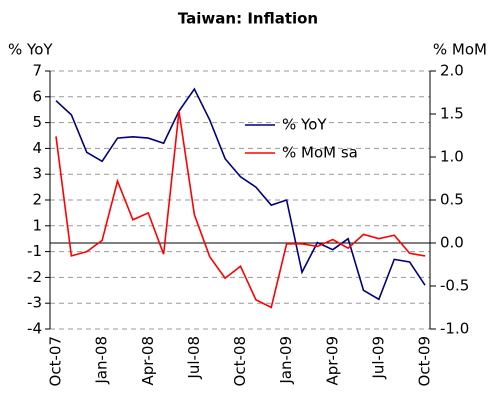 Image resolution: width=490 pixels, height=405 pixels. Describe the element at coordinates (454, 329) in the screenshot. I see `y2-tick-label: -1.0` at that location.